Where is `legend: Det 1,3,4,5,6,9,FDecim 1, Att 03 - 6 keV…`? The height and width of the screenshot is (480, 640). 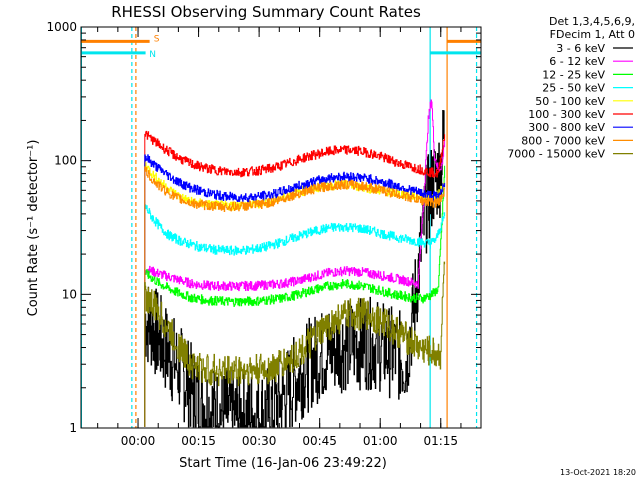 legend: Det 1,3,4,5,6,9,FDecim 1, Att 03 - 6 keV… is located at coordinates (571, 88).